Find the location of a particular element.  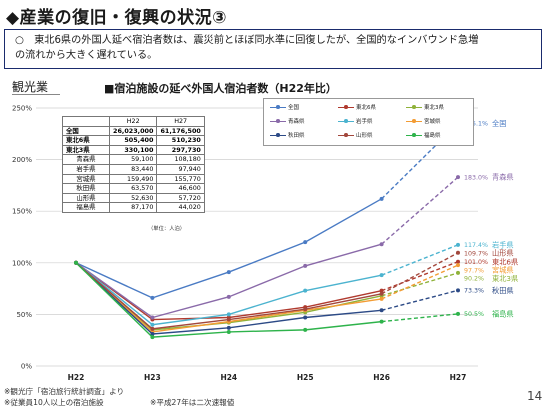

y-tick-label: 150% is located at coordinates (22, 212).